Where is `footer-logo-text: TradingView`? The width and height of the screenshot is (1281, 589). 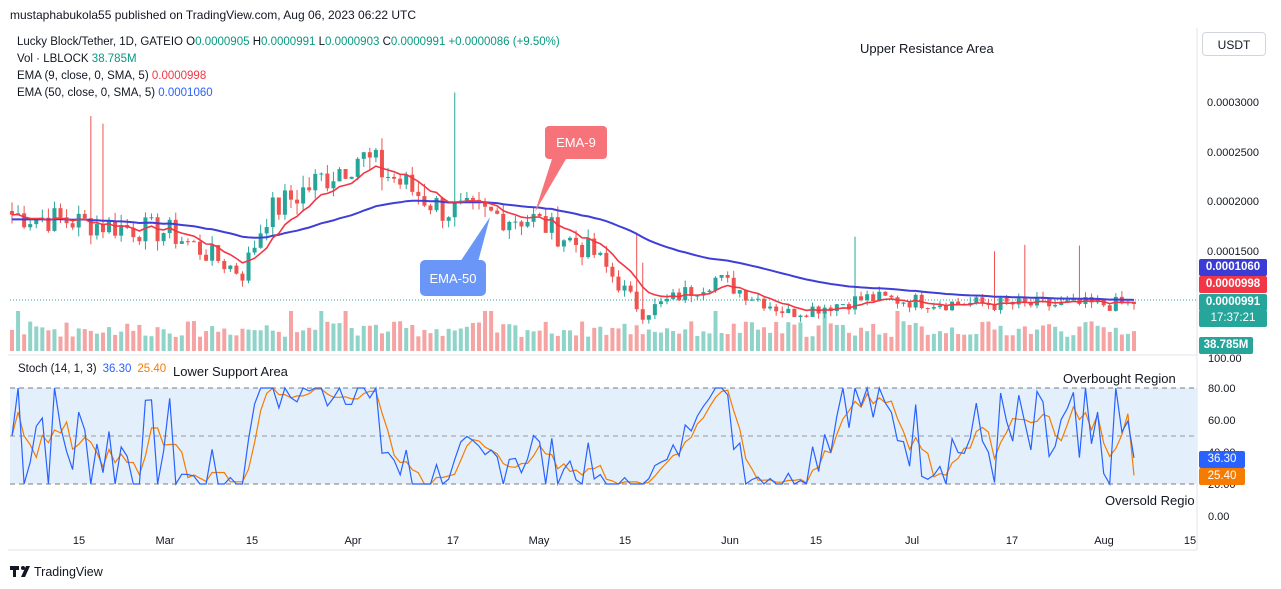 footer-logo-text: TradingView is located at coordinates (69, 572).